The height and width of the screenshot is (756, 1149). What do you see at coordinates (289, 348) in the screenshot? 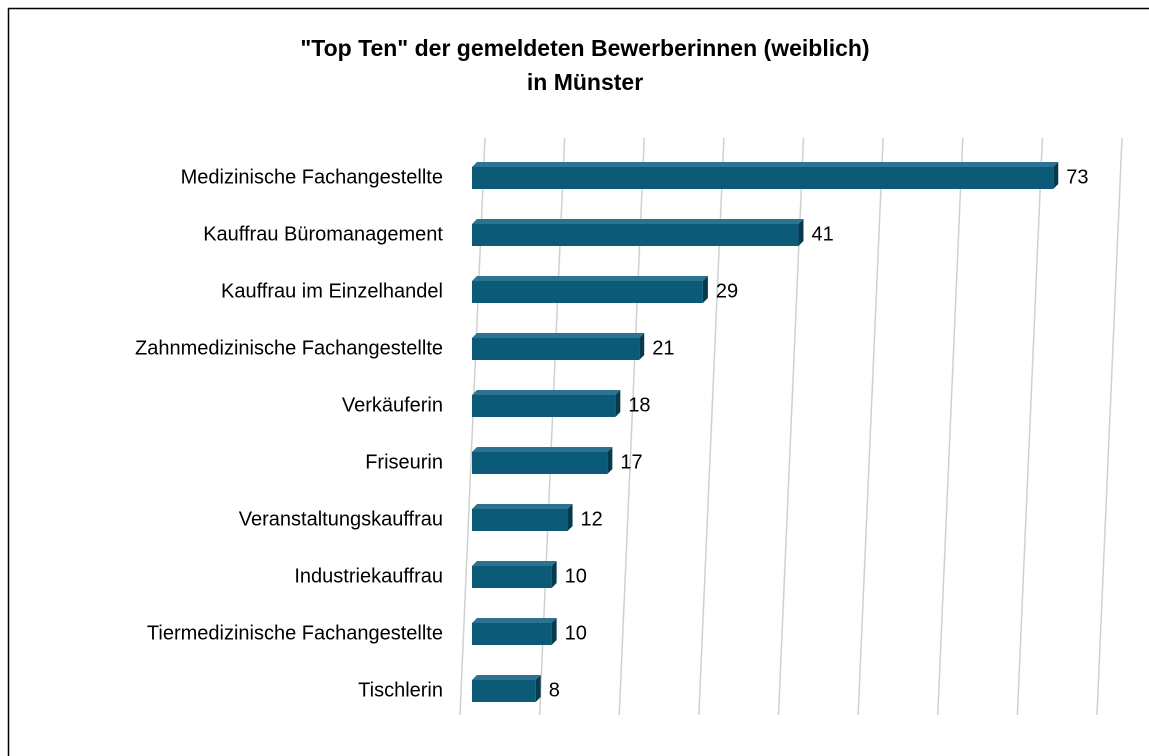
I see `y-tick-label: Zahnmedizinische Fachangestellte` at bounding box center [289, 348].